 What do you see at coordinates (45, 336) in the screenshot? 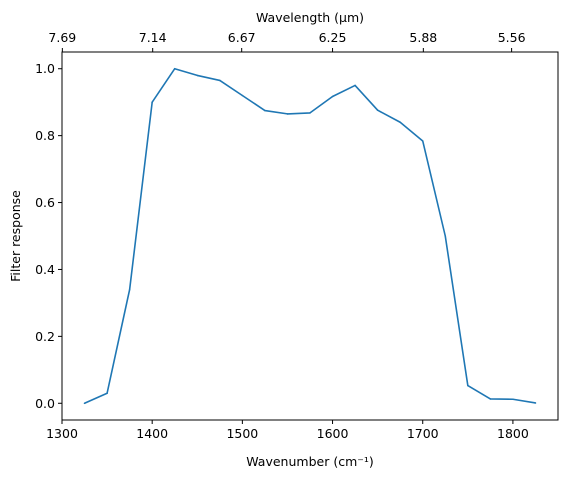
I see `y-tick-label: 0.2` at bounding box center [45, 336].